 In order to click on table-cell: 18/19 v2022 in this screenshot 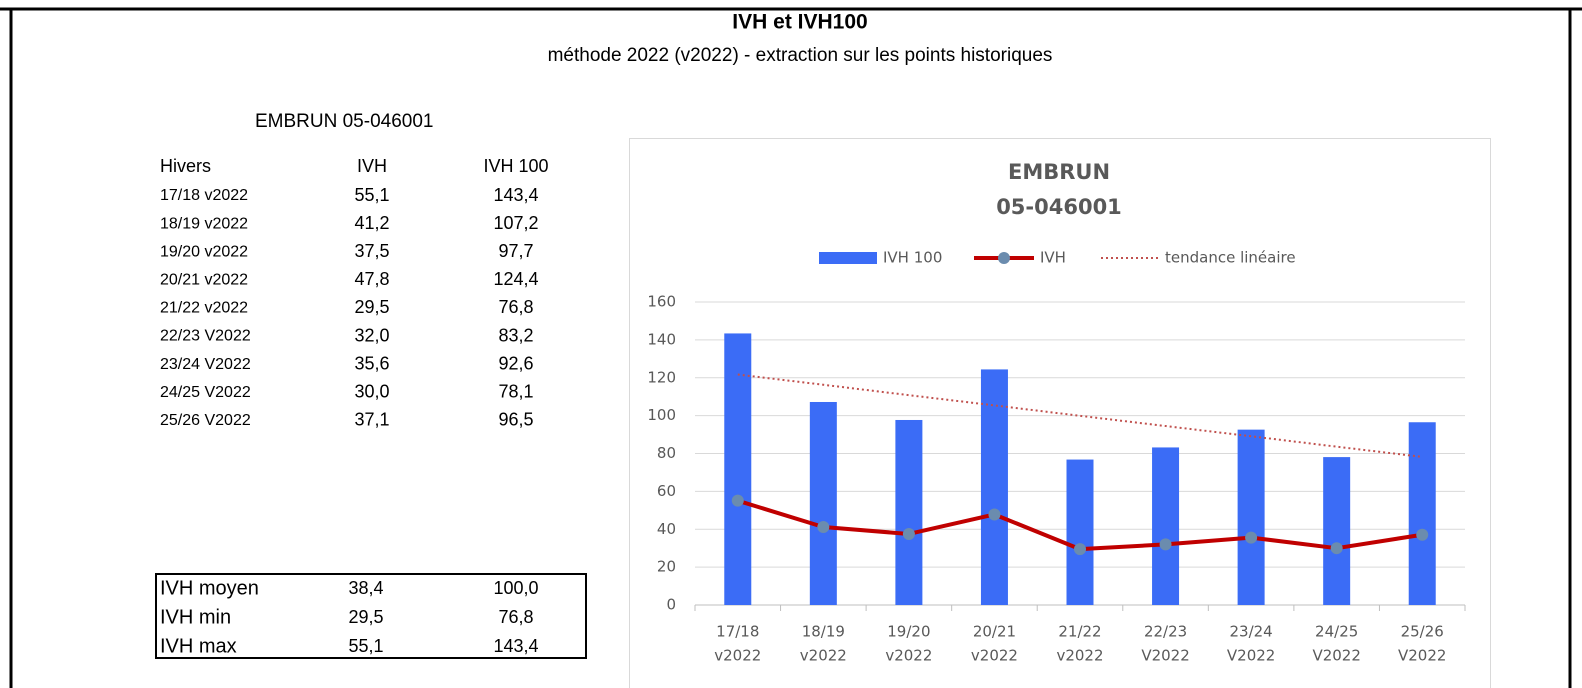, I will do `click(204, 223)`.